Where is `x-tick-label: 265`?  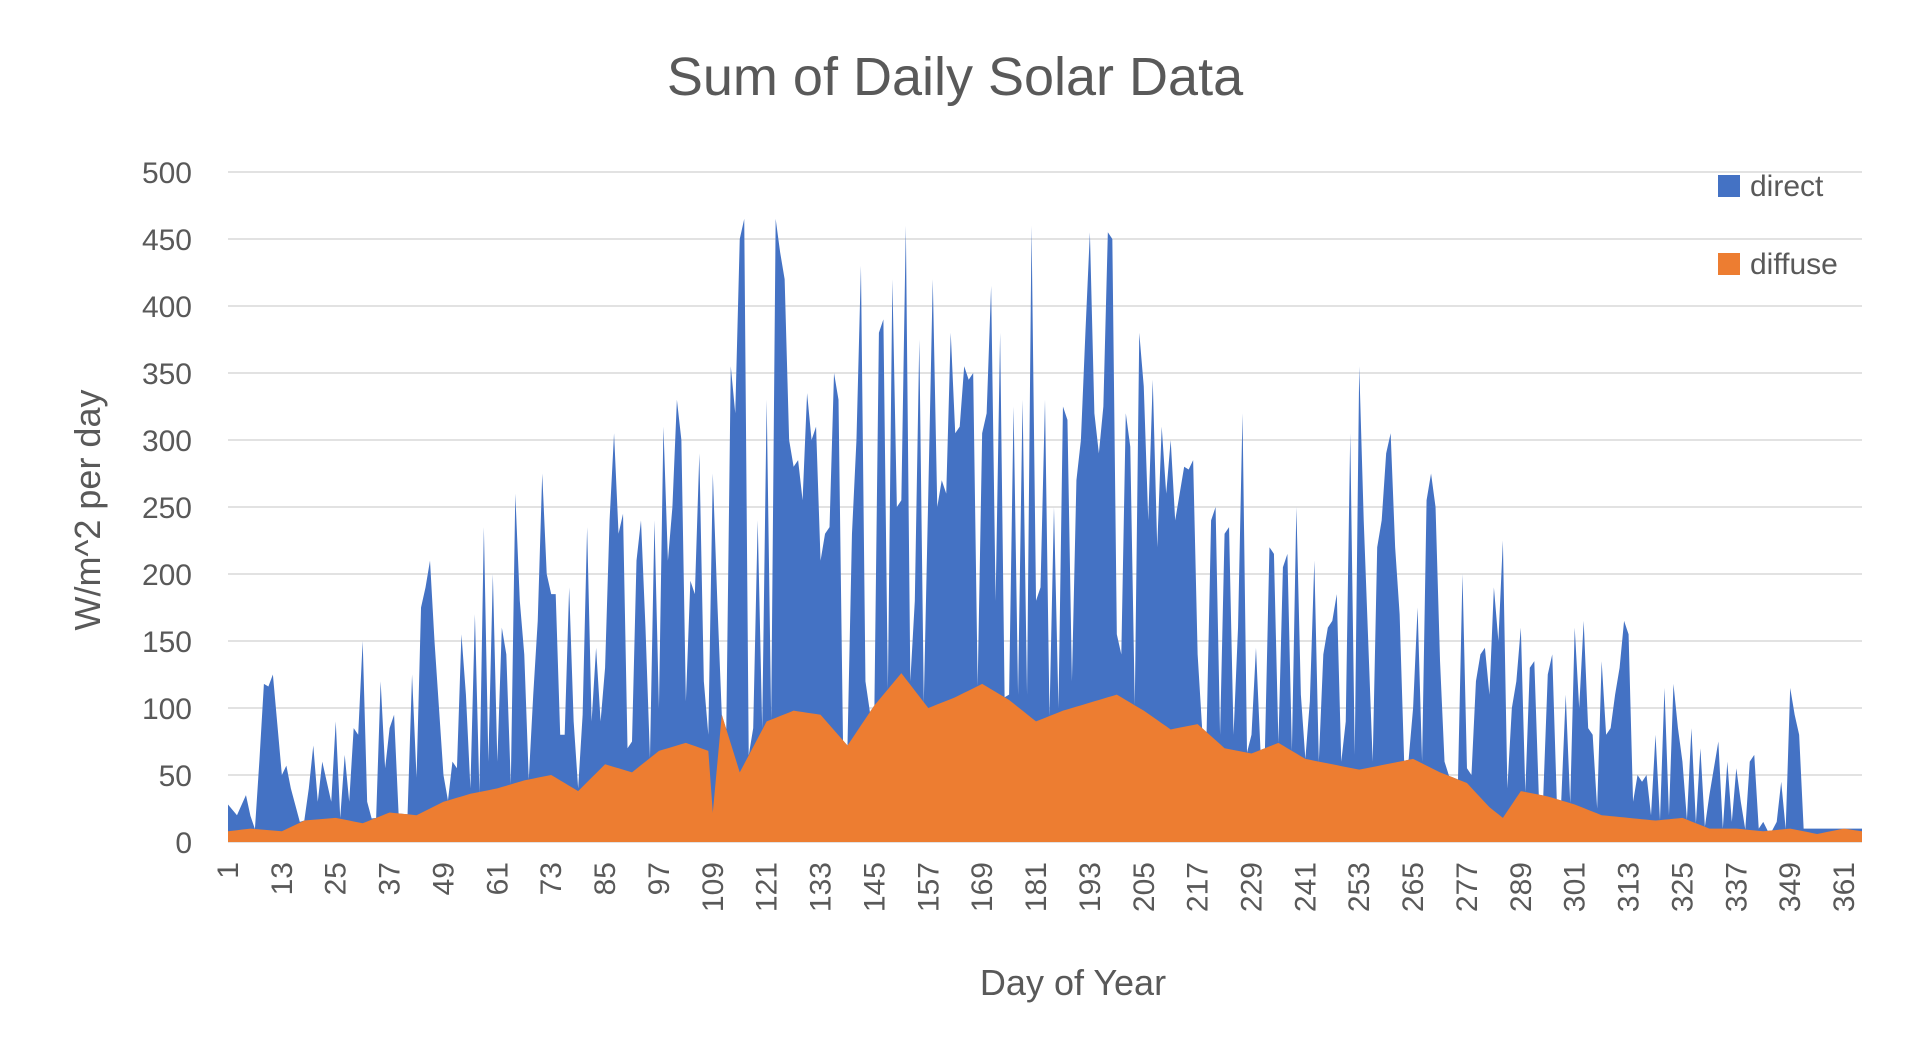
x-tick-label: 265 is located at coordinates (1413, 887).